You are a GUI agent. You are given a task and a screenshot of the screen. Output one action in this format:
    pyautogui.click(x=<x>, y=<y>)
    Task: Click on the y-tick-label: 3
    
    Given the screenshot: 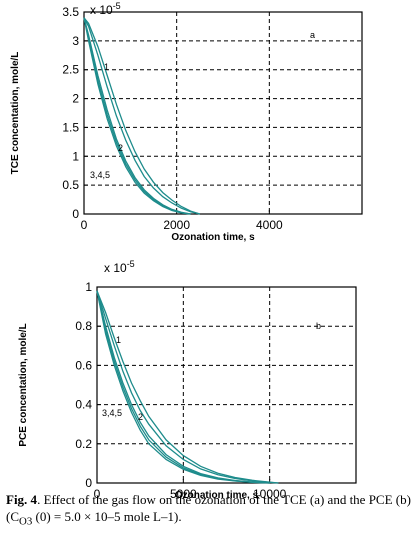 What is the action you would take?
    pyautogui.click(x=75, y=41)
    